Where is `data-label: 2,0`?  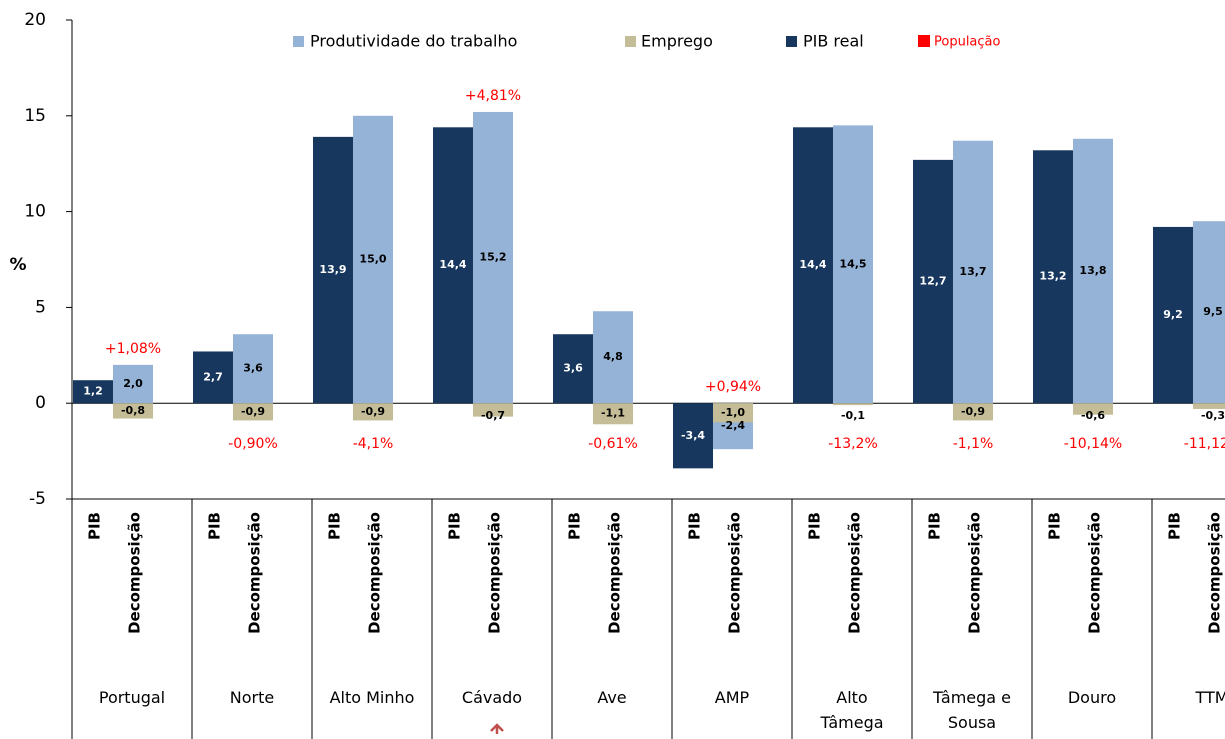 data-label: 2,0 is located at coordinates (133, 383).